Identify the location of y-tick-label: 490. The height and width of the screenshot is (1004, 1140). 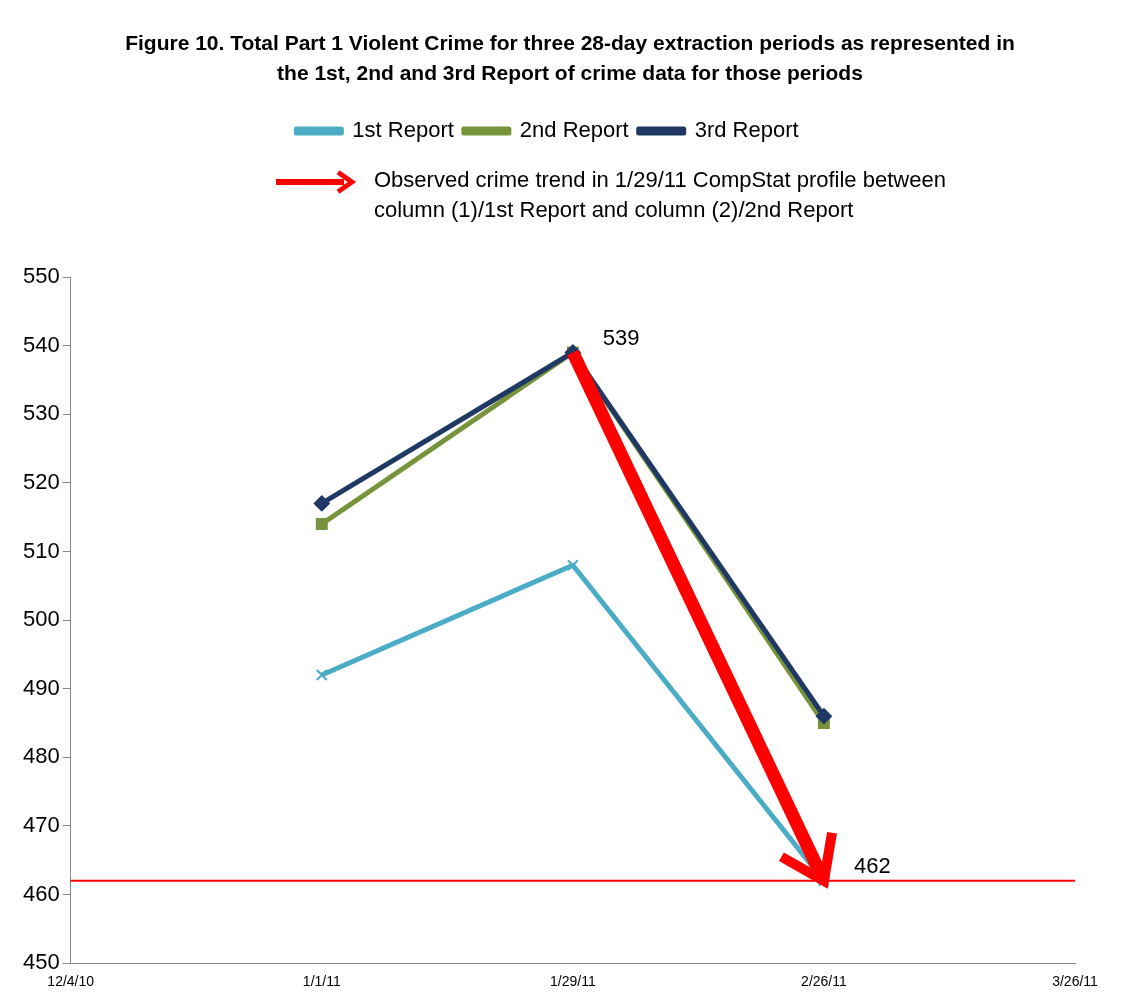
(41, 687).